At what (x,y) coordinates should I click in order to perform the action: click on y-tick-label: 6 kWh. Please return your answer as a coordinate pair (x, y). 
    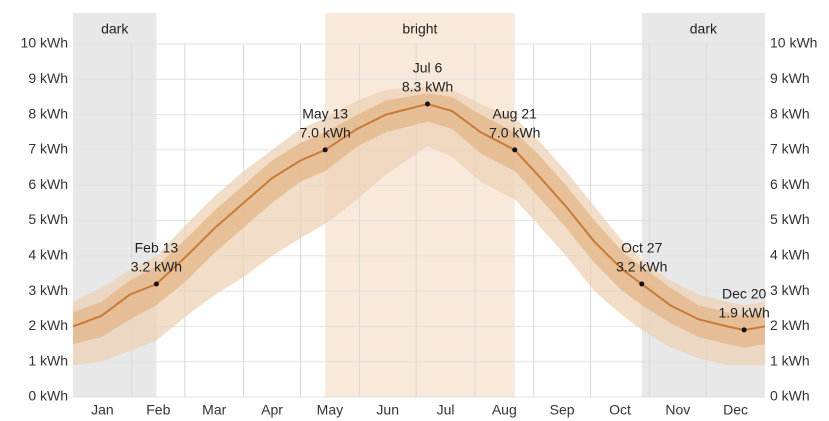
    Looking at the image, I should click on (48, 184).